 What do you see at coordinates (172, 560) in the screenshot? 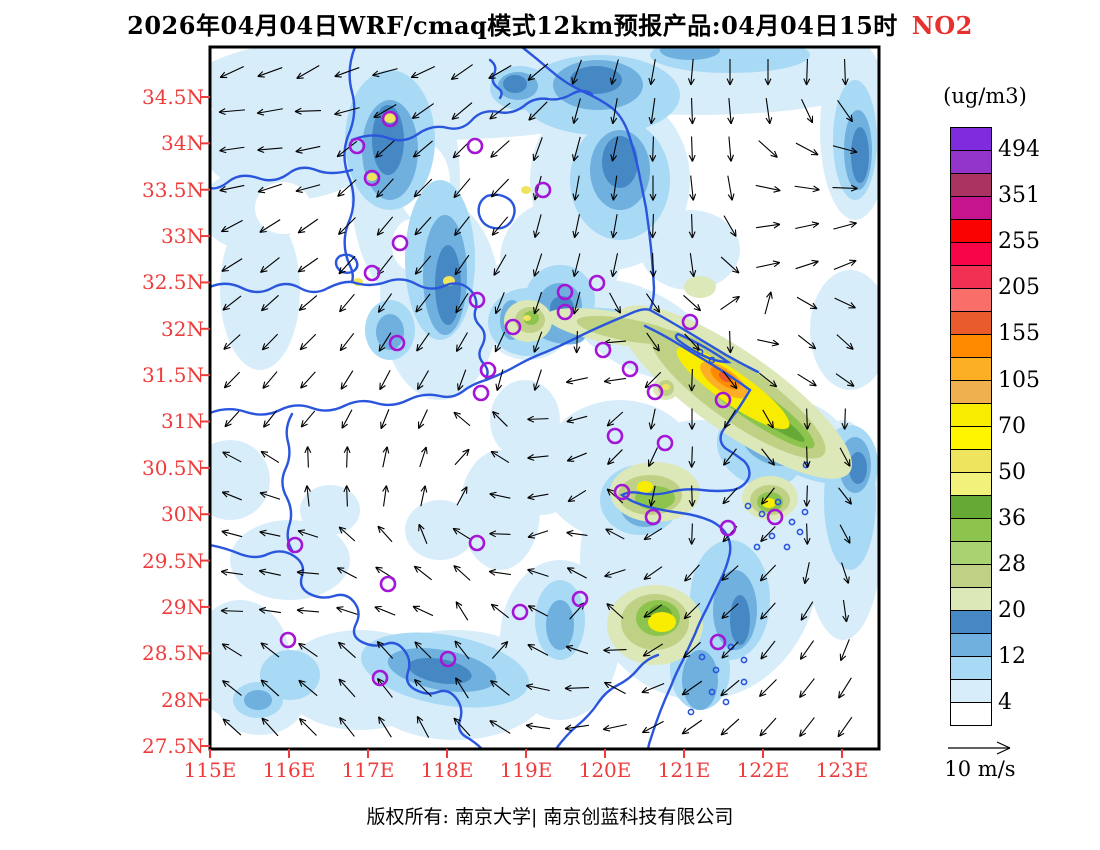
I see `lat-label: 29.5N` at bounding box center [172, 560].